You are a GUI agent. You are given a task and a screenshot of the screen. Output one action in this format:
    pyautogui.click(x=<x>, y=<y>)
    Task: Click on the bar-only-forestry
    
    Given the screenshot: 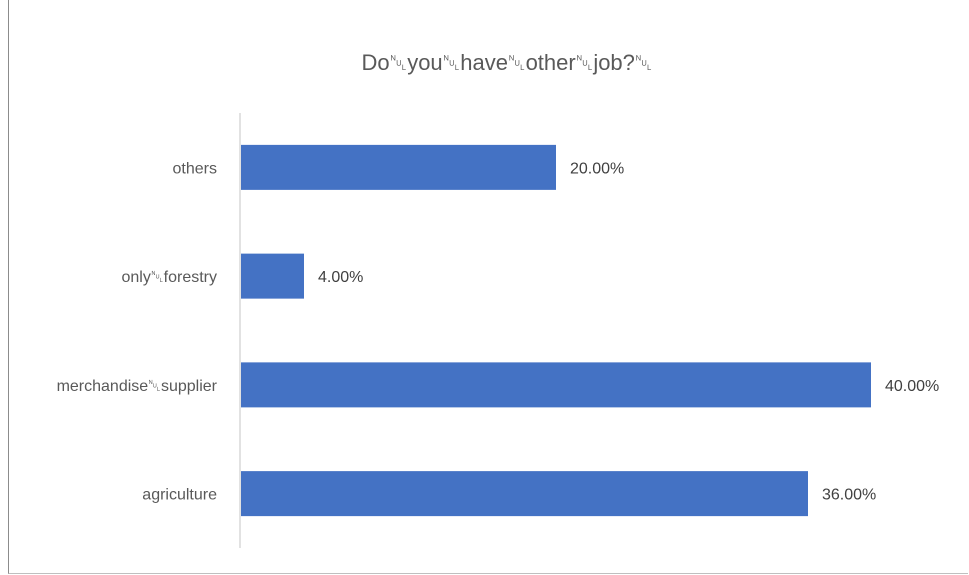 What is the action you would take?
    pyautogui.click(x=272, y=276)
    